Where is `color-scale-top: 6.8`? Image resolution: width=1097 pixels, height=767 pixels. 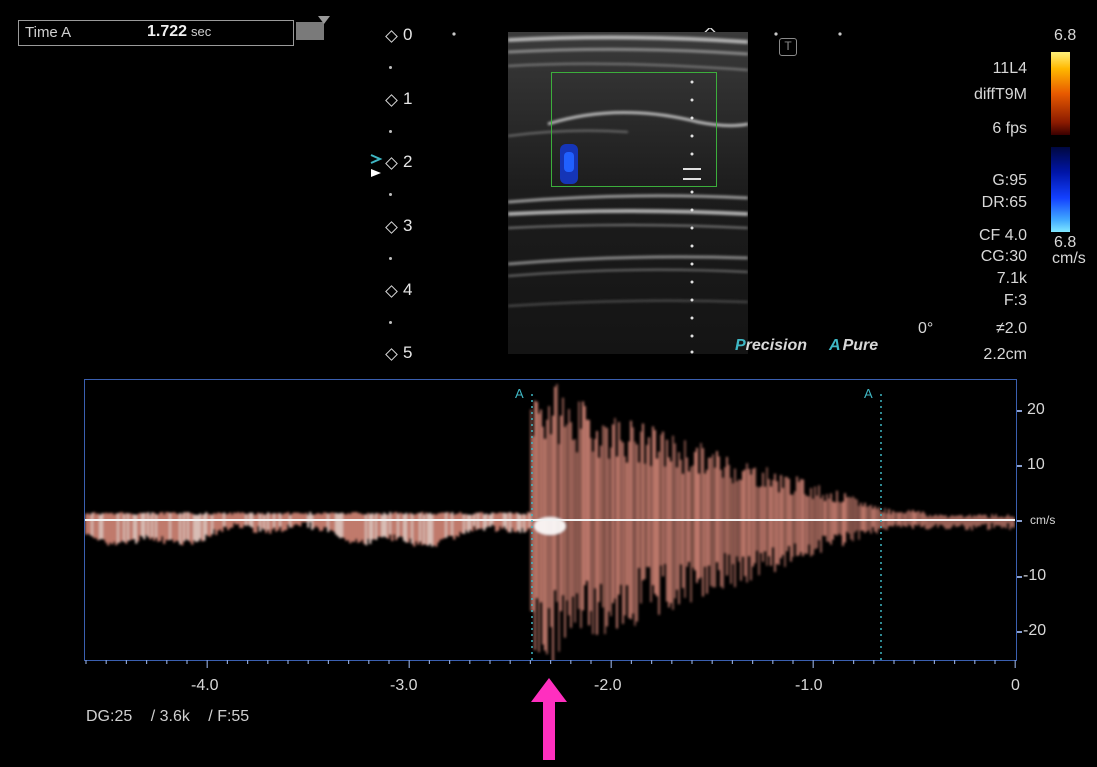 color-scale-top: 6.8 is located at coordinates (1065, 35).